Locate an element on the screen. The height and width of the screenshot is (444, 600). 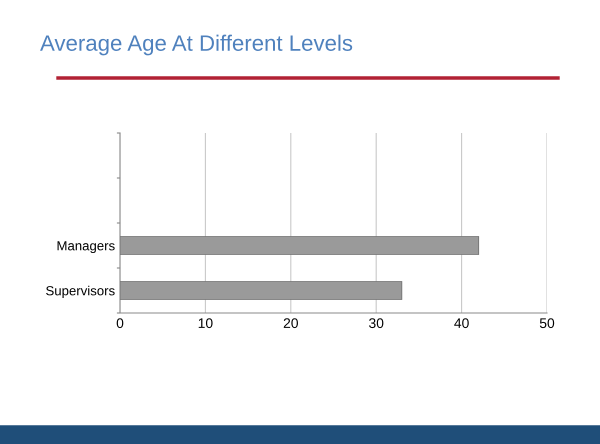
x-tick-label: 20 is located at coordinates (291, 323).